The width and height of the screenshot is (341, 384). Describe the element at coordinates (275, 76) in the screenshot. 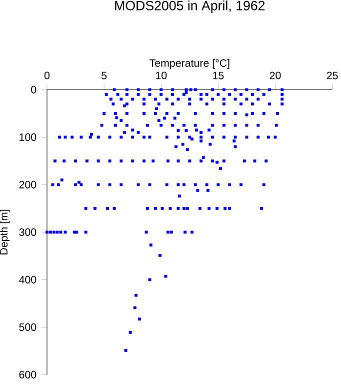

I see `x-tick-label: 20` at that location.